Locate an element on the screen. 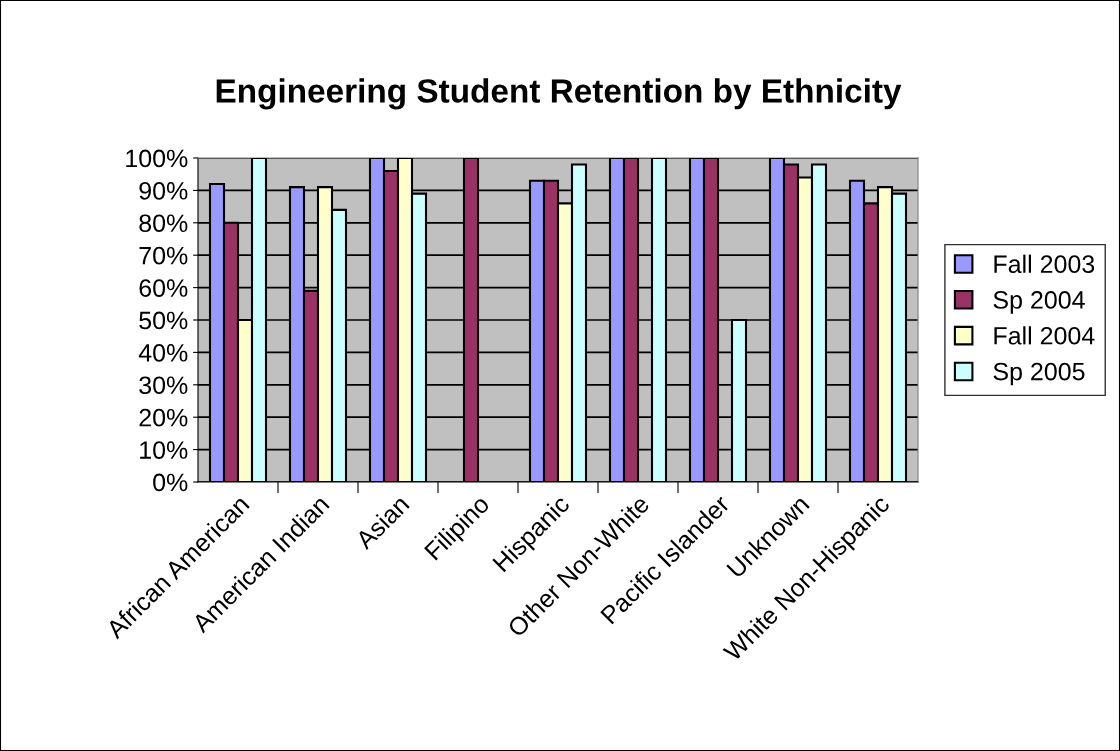 The image size is (1120, 751). y-tick-label: 80% is located at coordinates (163, 223).